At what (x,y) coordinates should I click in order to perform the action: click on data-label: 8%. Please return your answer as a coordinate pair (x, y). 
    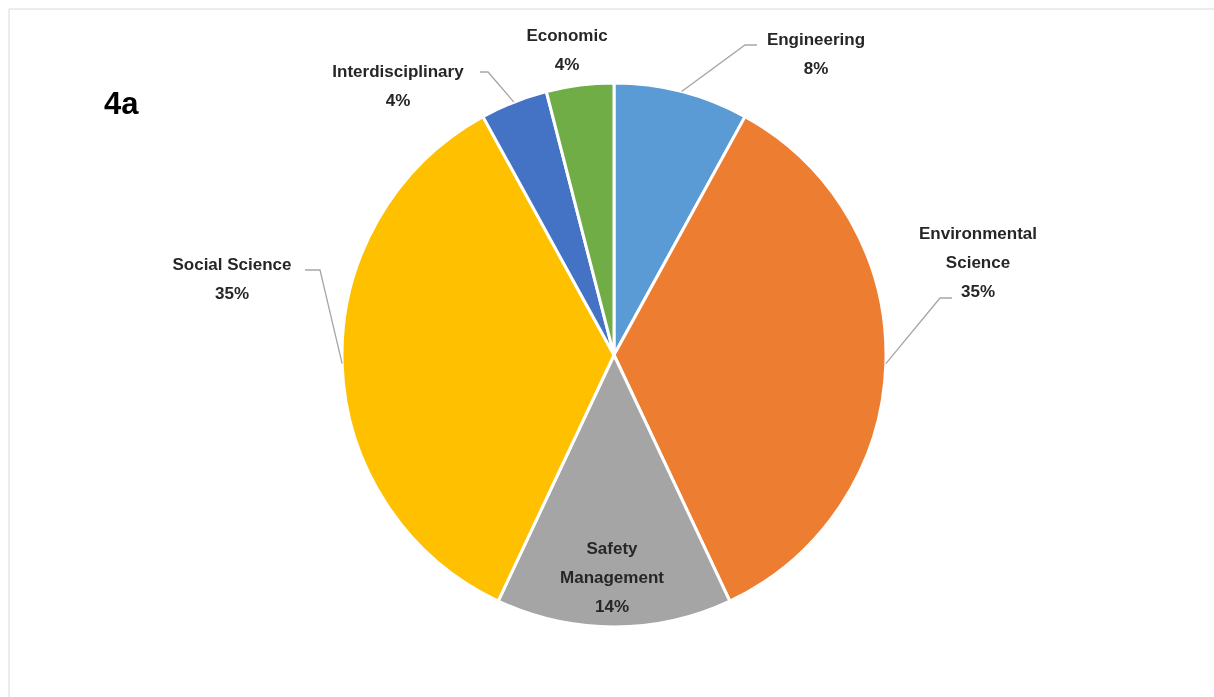
    Looking at the image, I should click on (816, 68).